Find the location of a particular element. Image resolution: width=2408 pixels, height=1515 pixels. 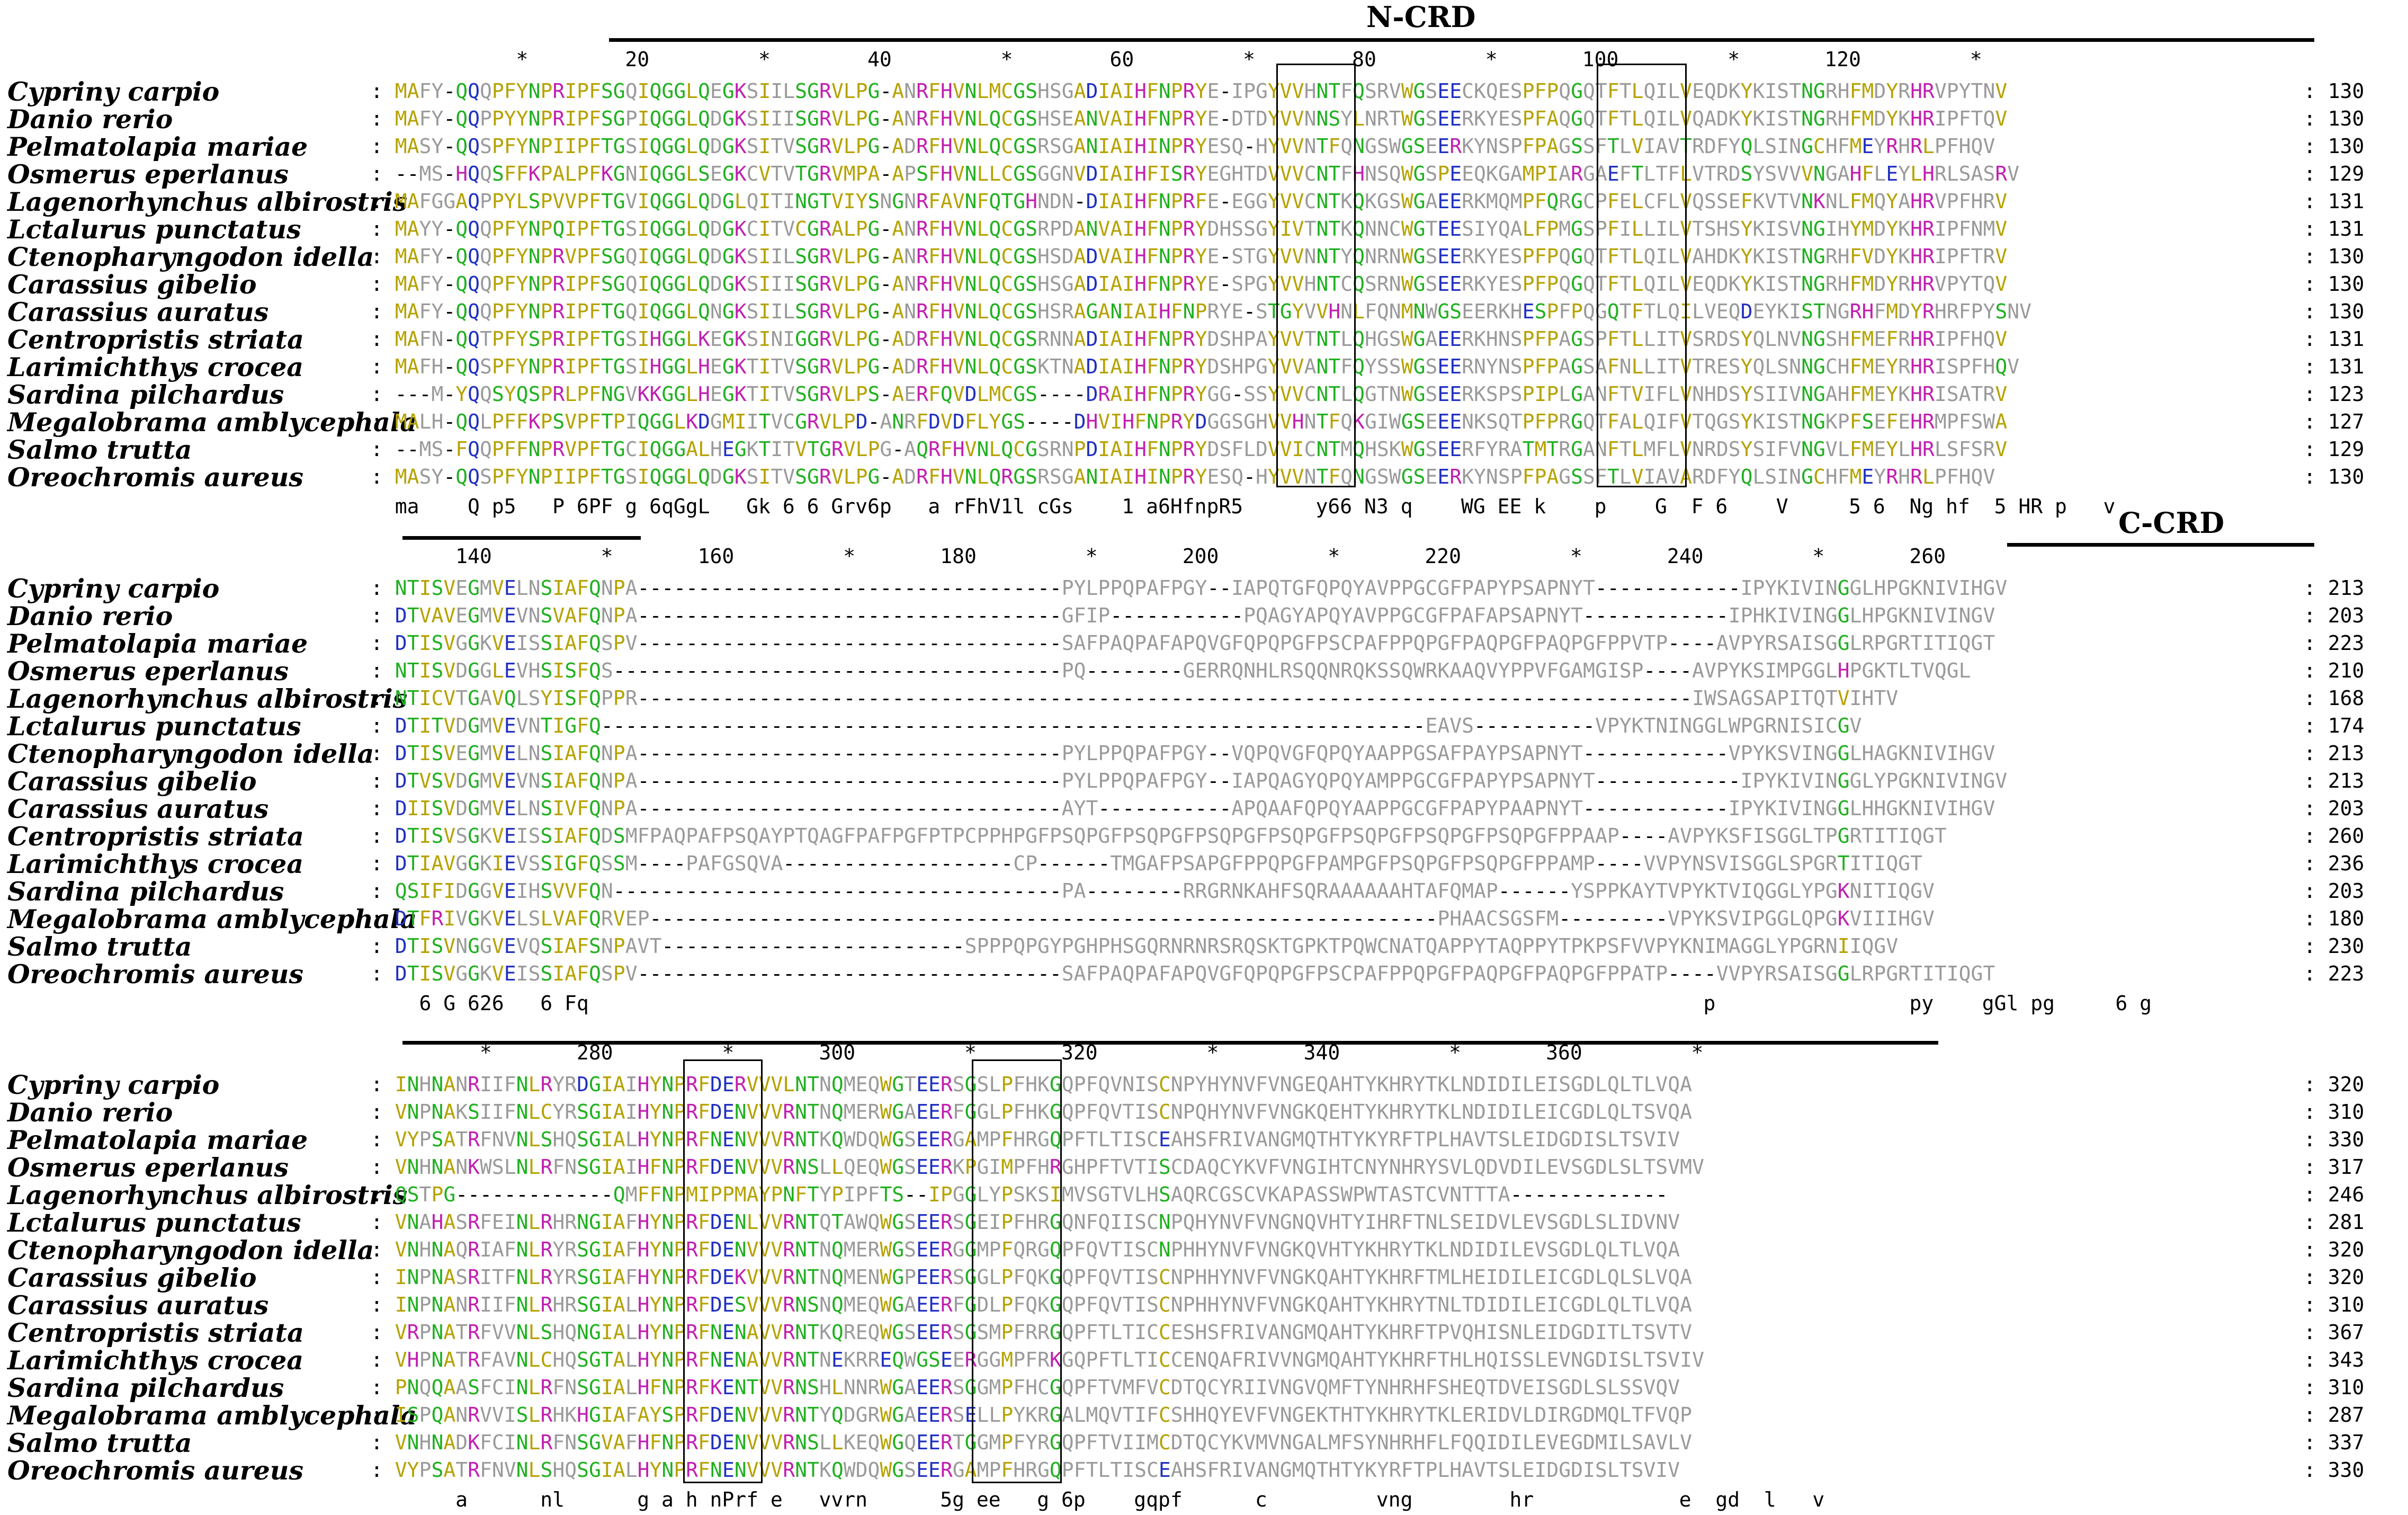

species-name: Sardina pilchardus is located at coordinates (146, 891).